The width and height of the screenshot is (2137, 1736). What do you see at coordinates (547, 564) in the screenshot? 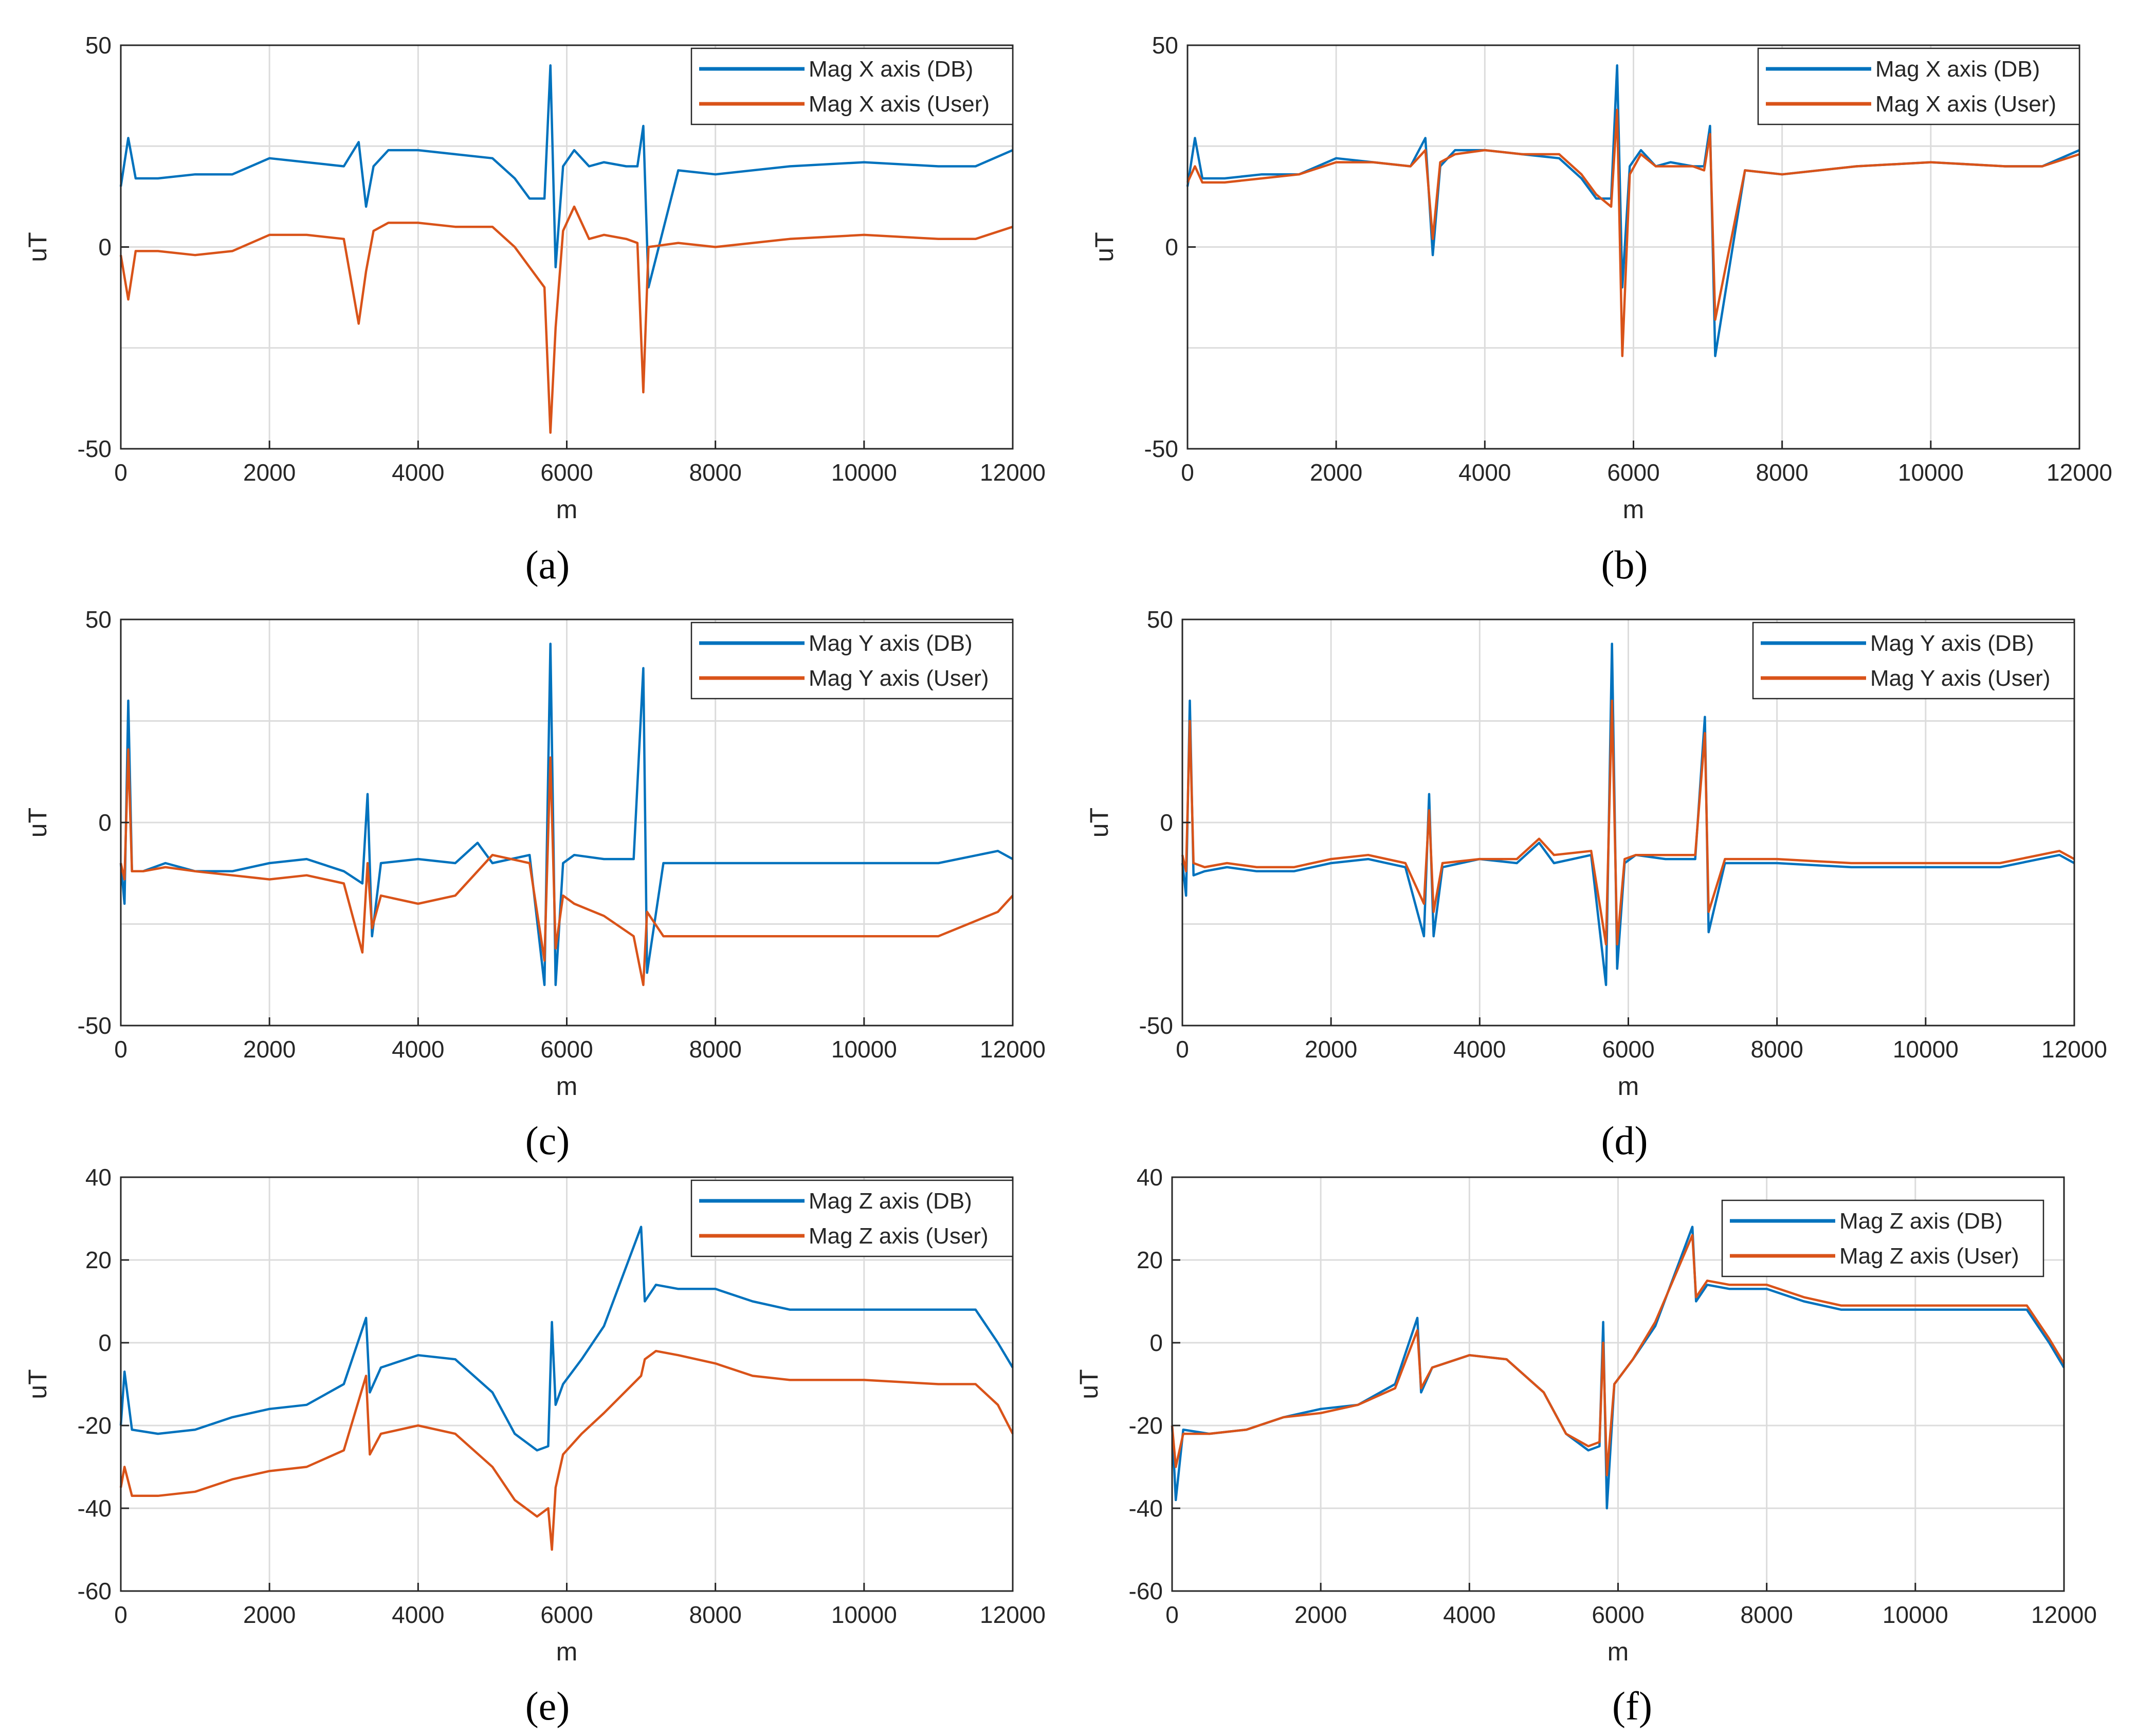
I see `panel-caption: (a)` at bounding box center [547, 564].